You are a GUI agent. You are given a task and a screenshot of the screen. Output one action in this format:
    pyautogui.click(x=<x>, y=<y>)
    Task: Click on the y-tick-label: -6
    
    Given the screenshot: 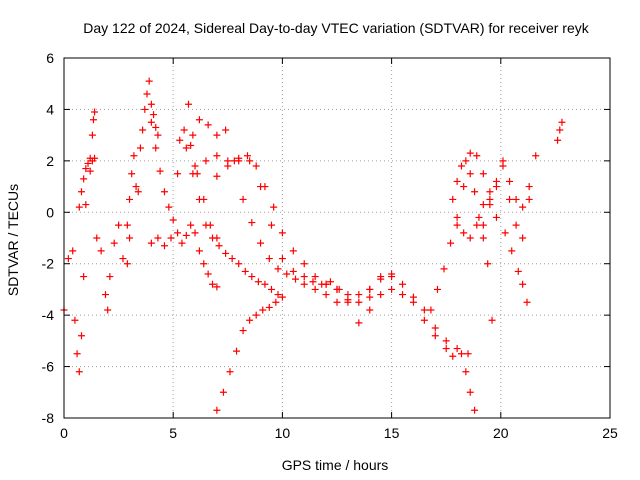 What is the action you would take?
    pyautogui.click(x=48, y=367)
    